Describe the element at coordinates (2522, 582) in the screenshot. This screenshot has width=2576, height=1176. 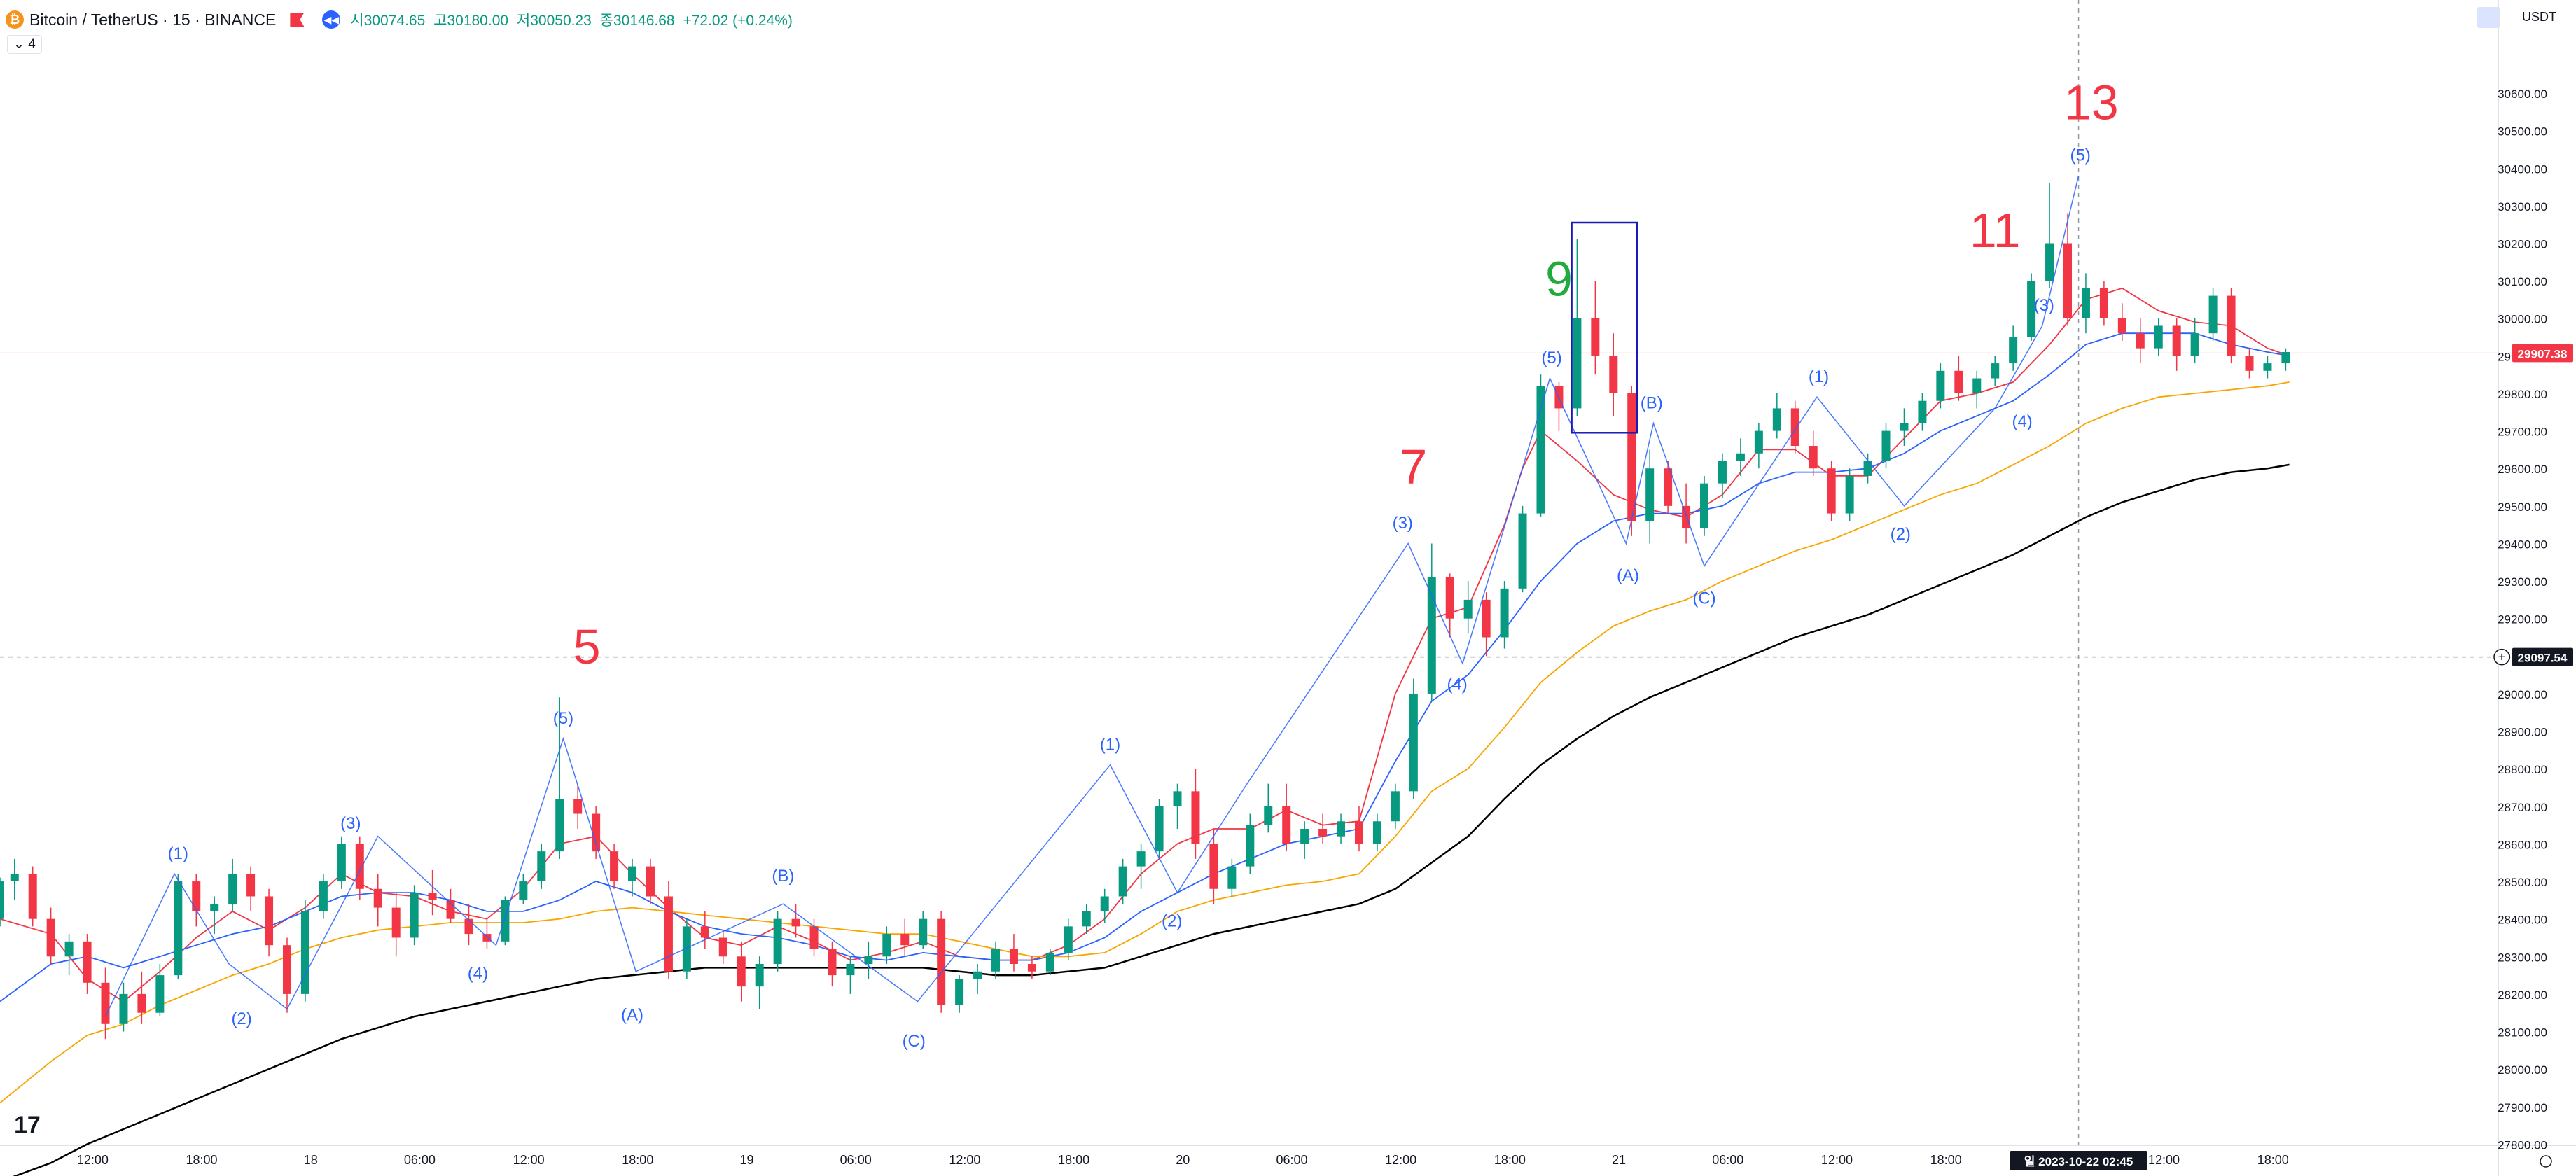
I see `y-tick-label: 29300.00` at that location.